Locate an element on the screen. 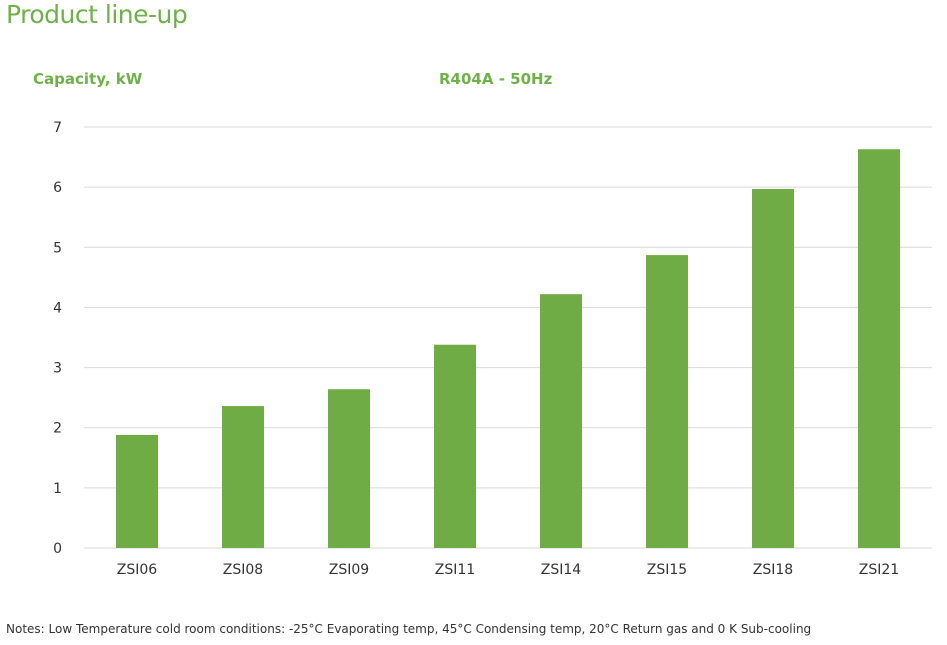 The image size is (947, 645). y-tick-label: 5 is located at coordinates (57, 248).